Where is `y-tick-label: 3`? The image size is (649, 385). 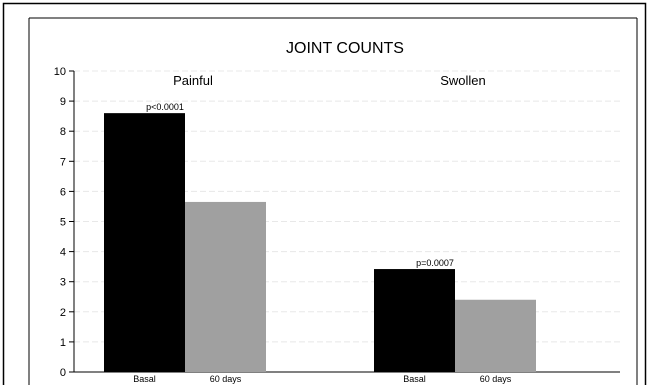 y-tick-label: 3 is located at coordinates (63, 283).